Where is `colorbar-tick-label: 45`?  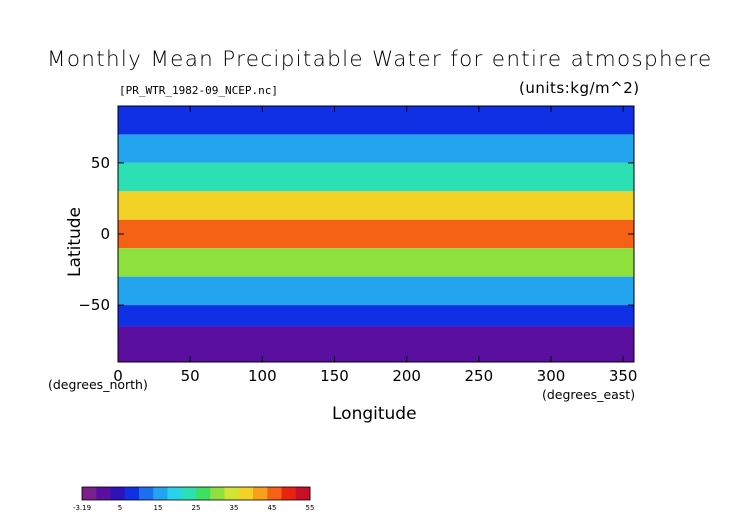
colorbar-tick-label: 45 is located at coordinates (272, 508).